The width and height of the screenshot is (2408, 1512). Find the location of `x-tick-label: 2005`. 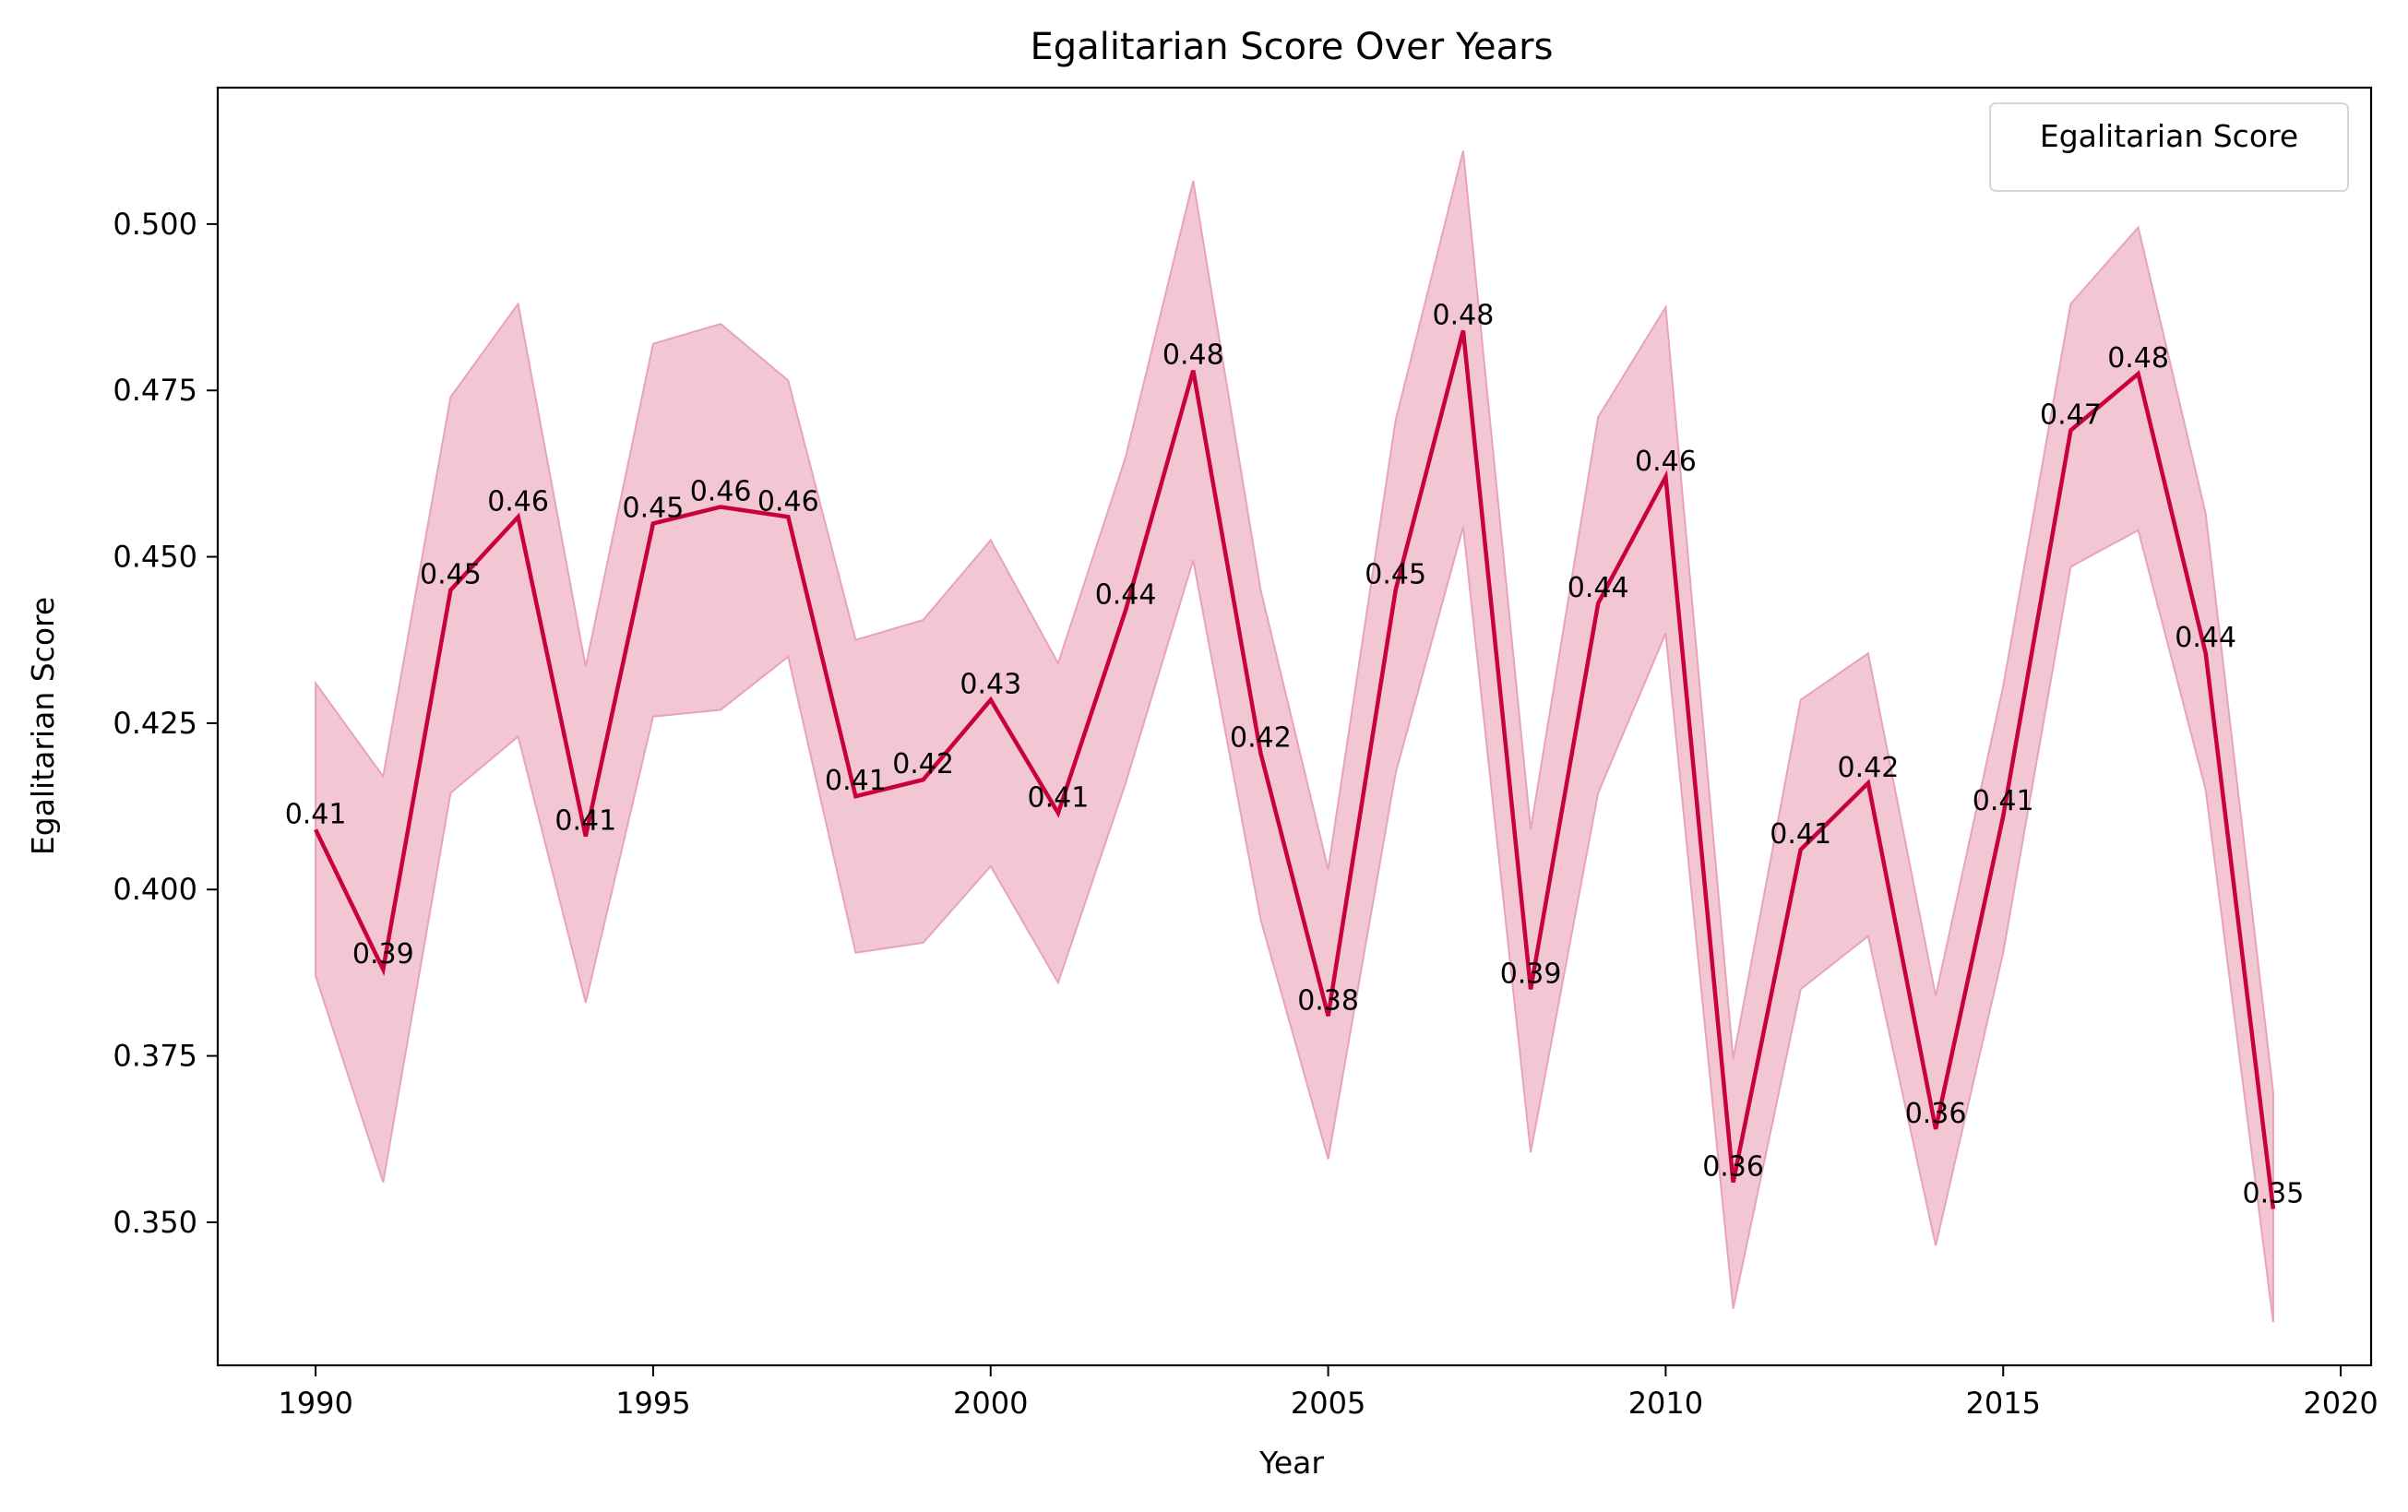

x-tick-label: 2005 is located at coordinates (1328, 1403).